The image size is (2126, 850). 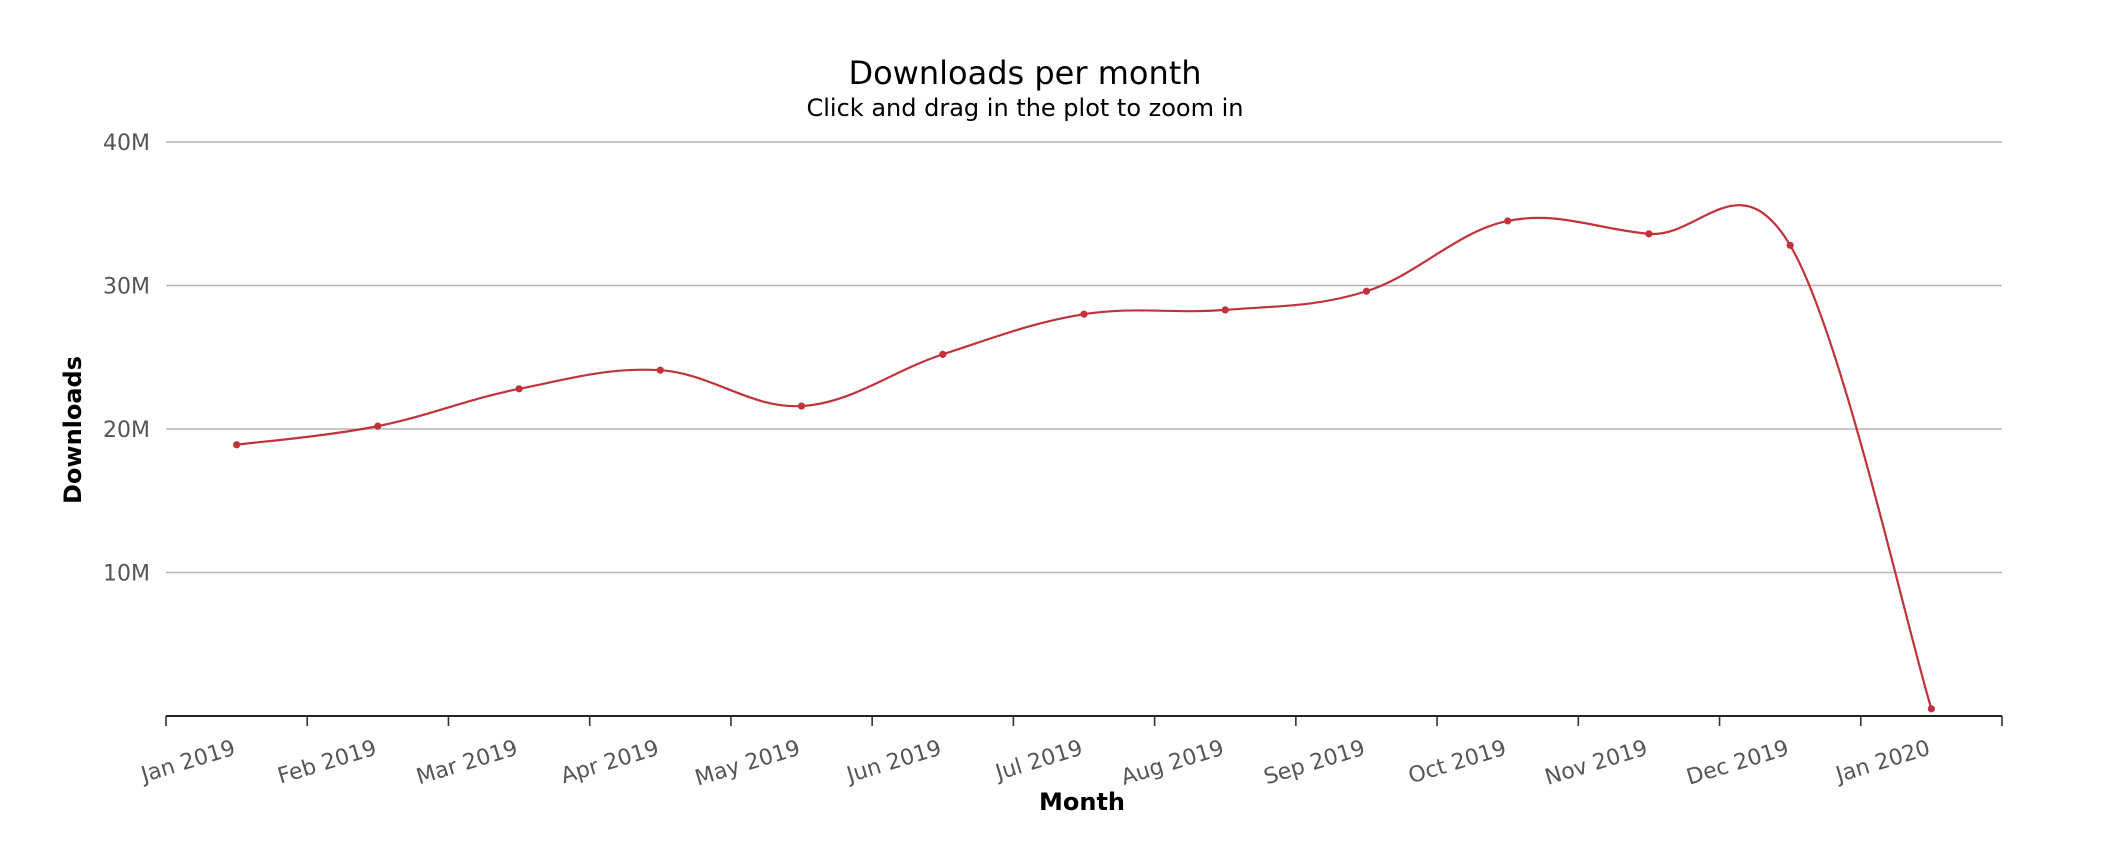 What do you see at coordinates (1038, 761) in the screenshot?
I see `x-tick-label: Jul 2019` at bounding box center [1038, 761].